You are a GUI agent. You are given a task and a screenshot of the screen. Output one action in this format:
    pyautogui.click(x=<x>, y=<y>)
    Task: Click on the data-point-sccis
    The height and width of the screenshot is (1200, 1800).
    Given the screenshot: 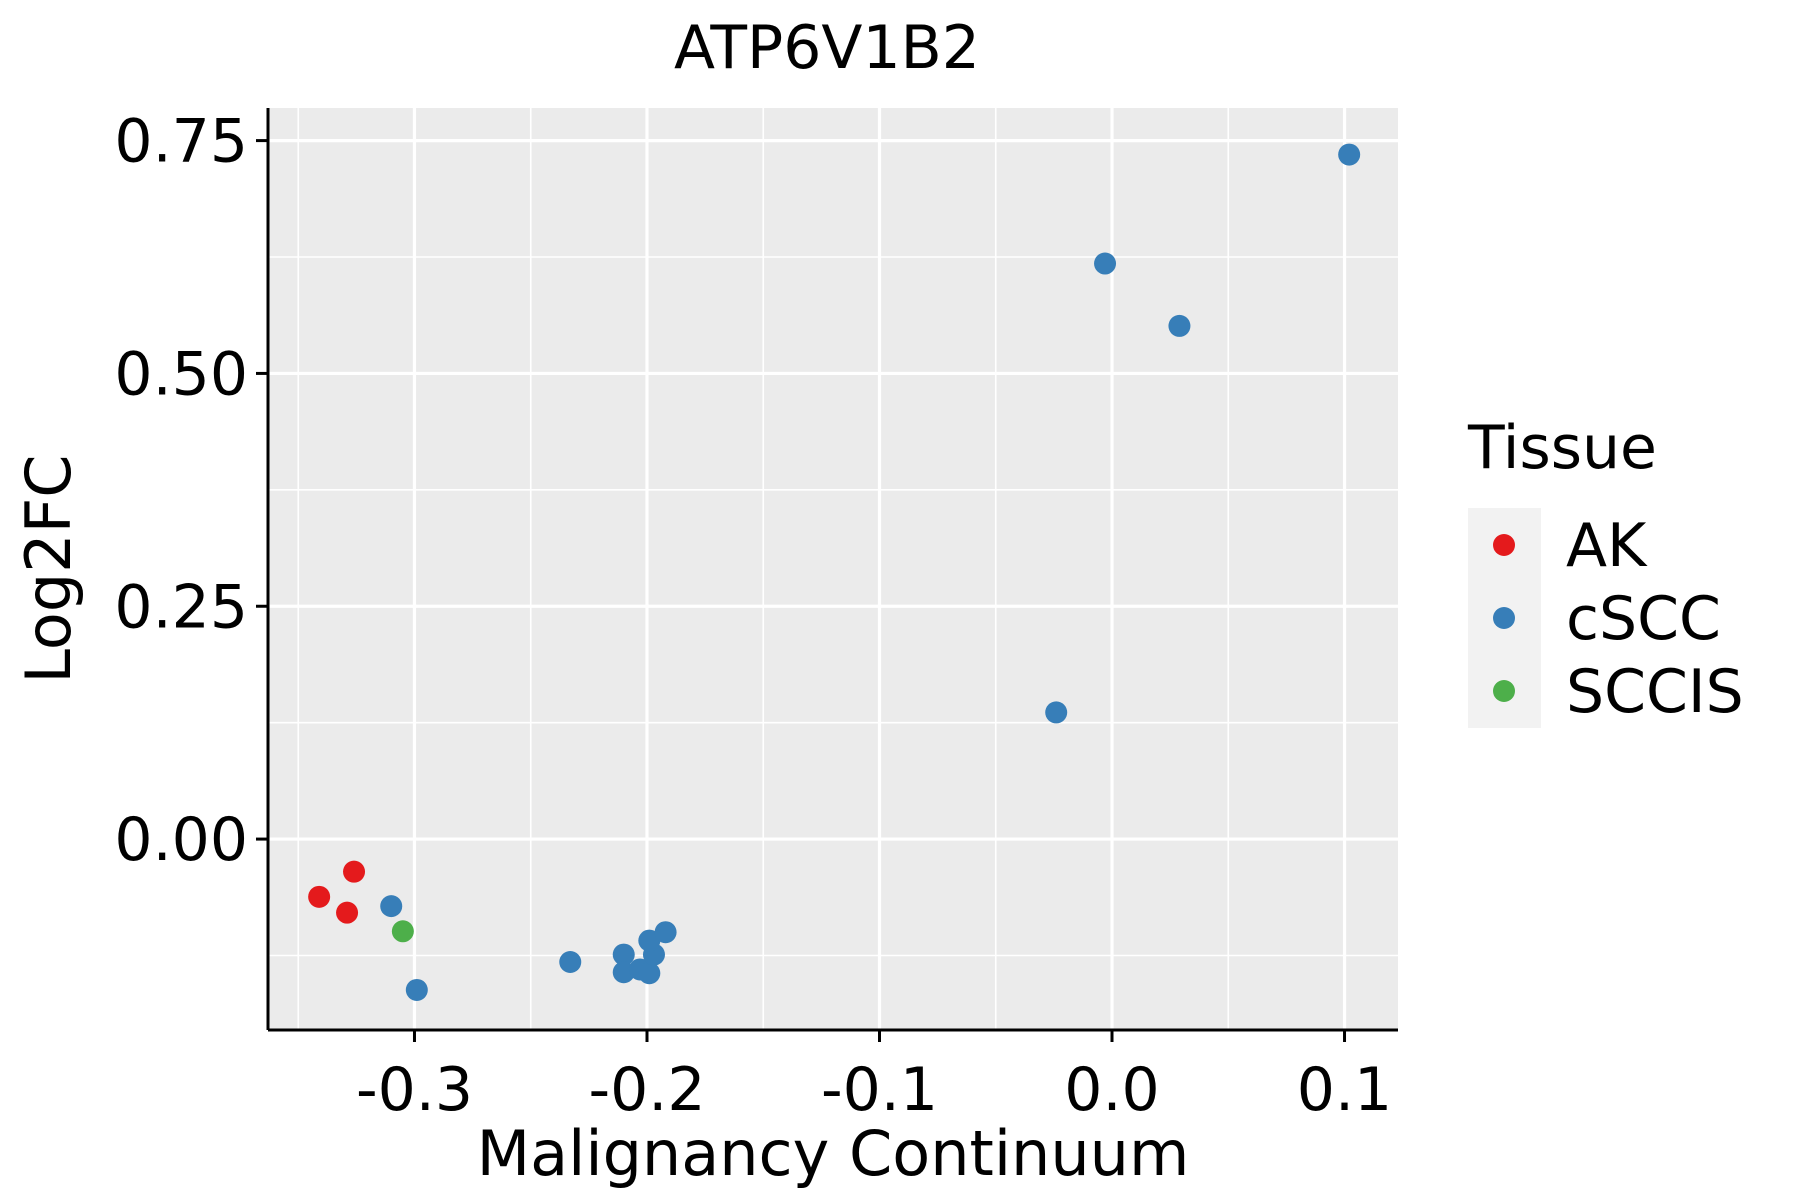 What is the action you would take?
    pyautogui.click(x=402, y=931)
    